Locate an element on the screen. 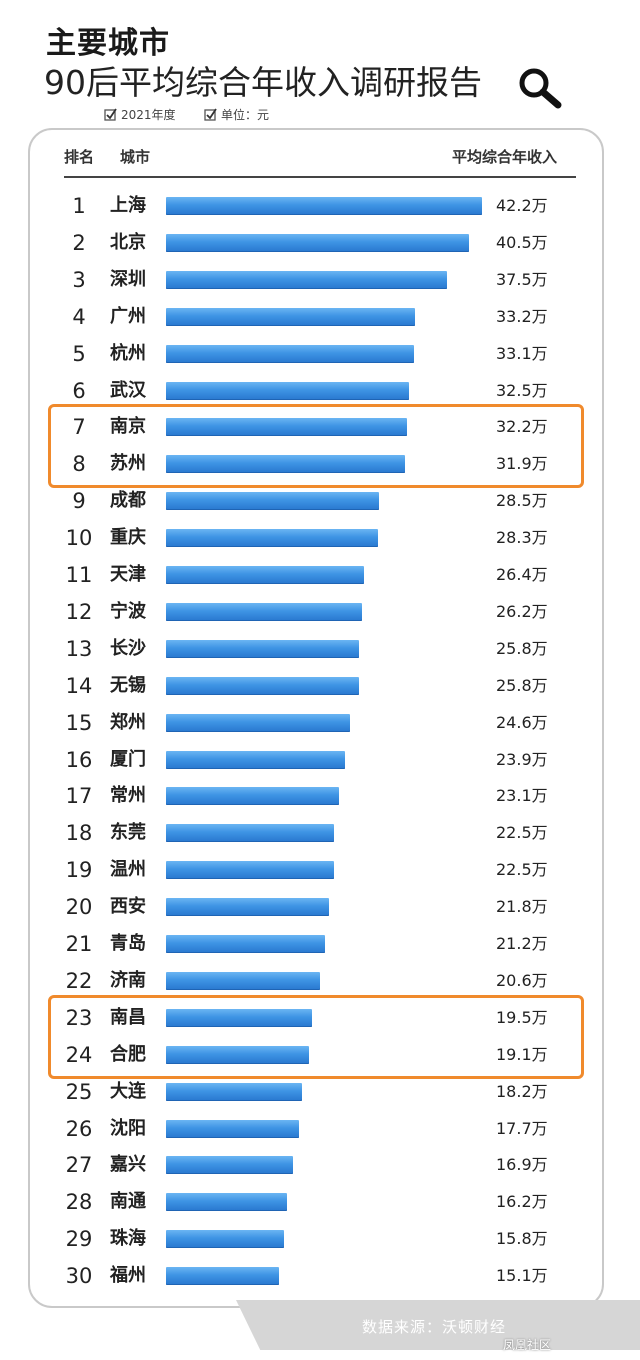 The height and width of the screenshot is (1360, 640). highlight-box is located at coordinates (316, 446).